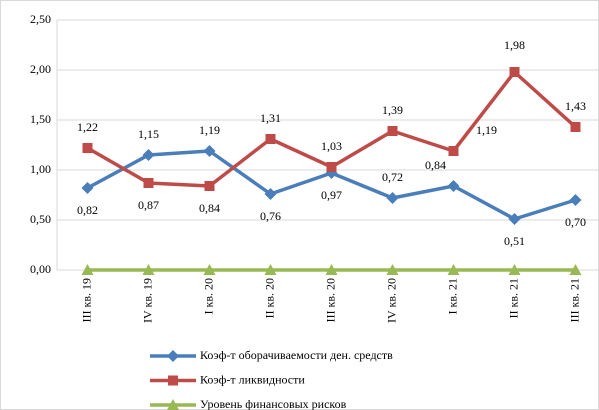 This screenshot has height=410, width=599. I want to click on data-label: 1,03, so click(331, 146).